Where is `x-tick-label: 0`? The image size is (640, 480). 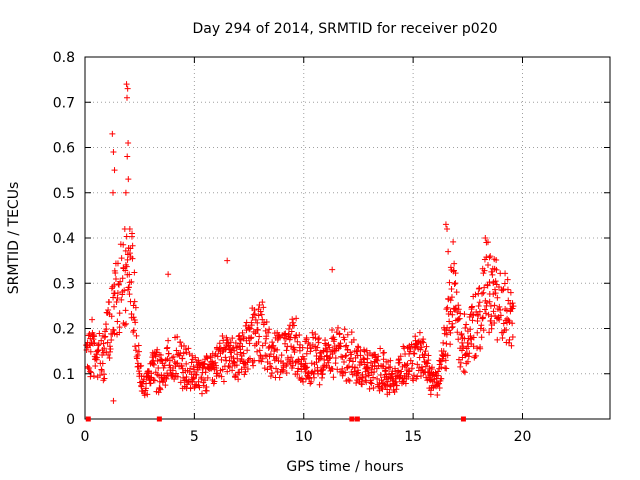 x-tick-label: 0 is located at coordinates (85, 437).